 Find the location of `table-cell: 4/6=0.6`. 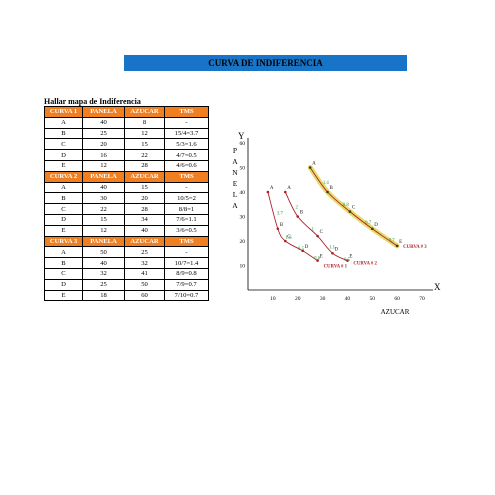

table-cell: 4/6=0.6 is located at coordinates (186, 165).